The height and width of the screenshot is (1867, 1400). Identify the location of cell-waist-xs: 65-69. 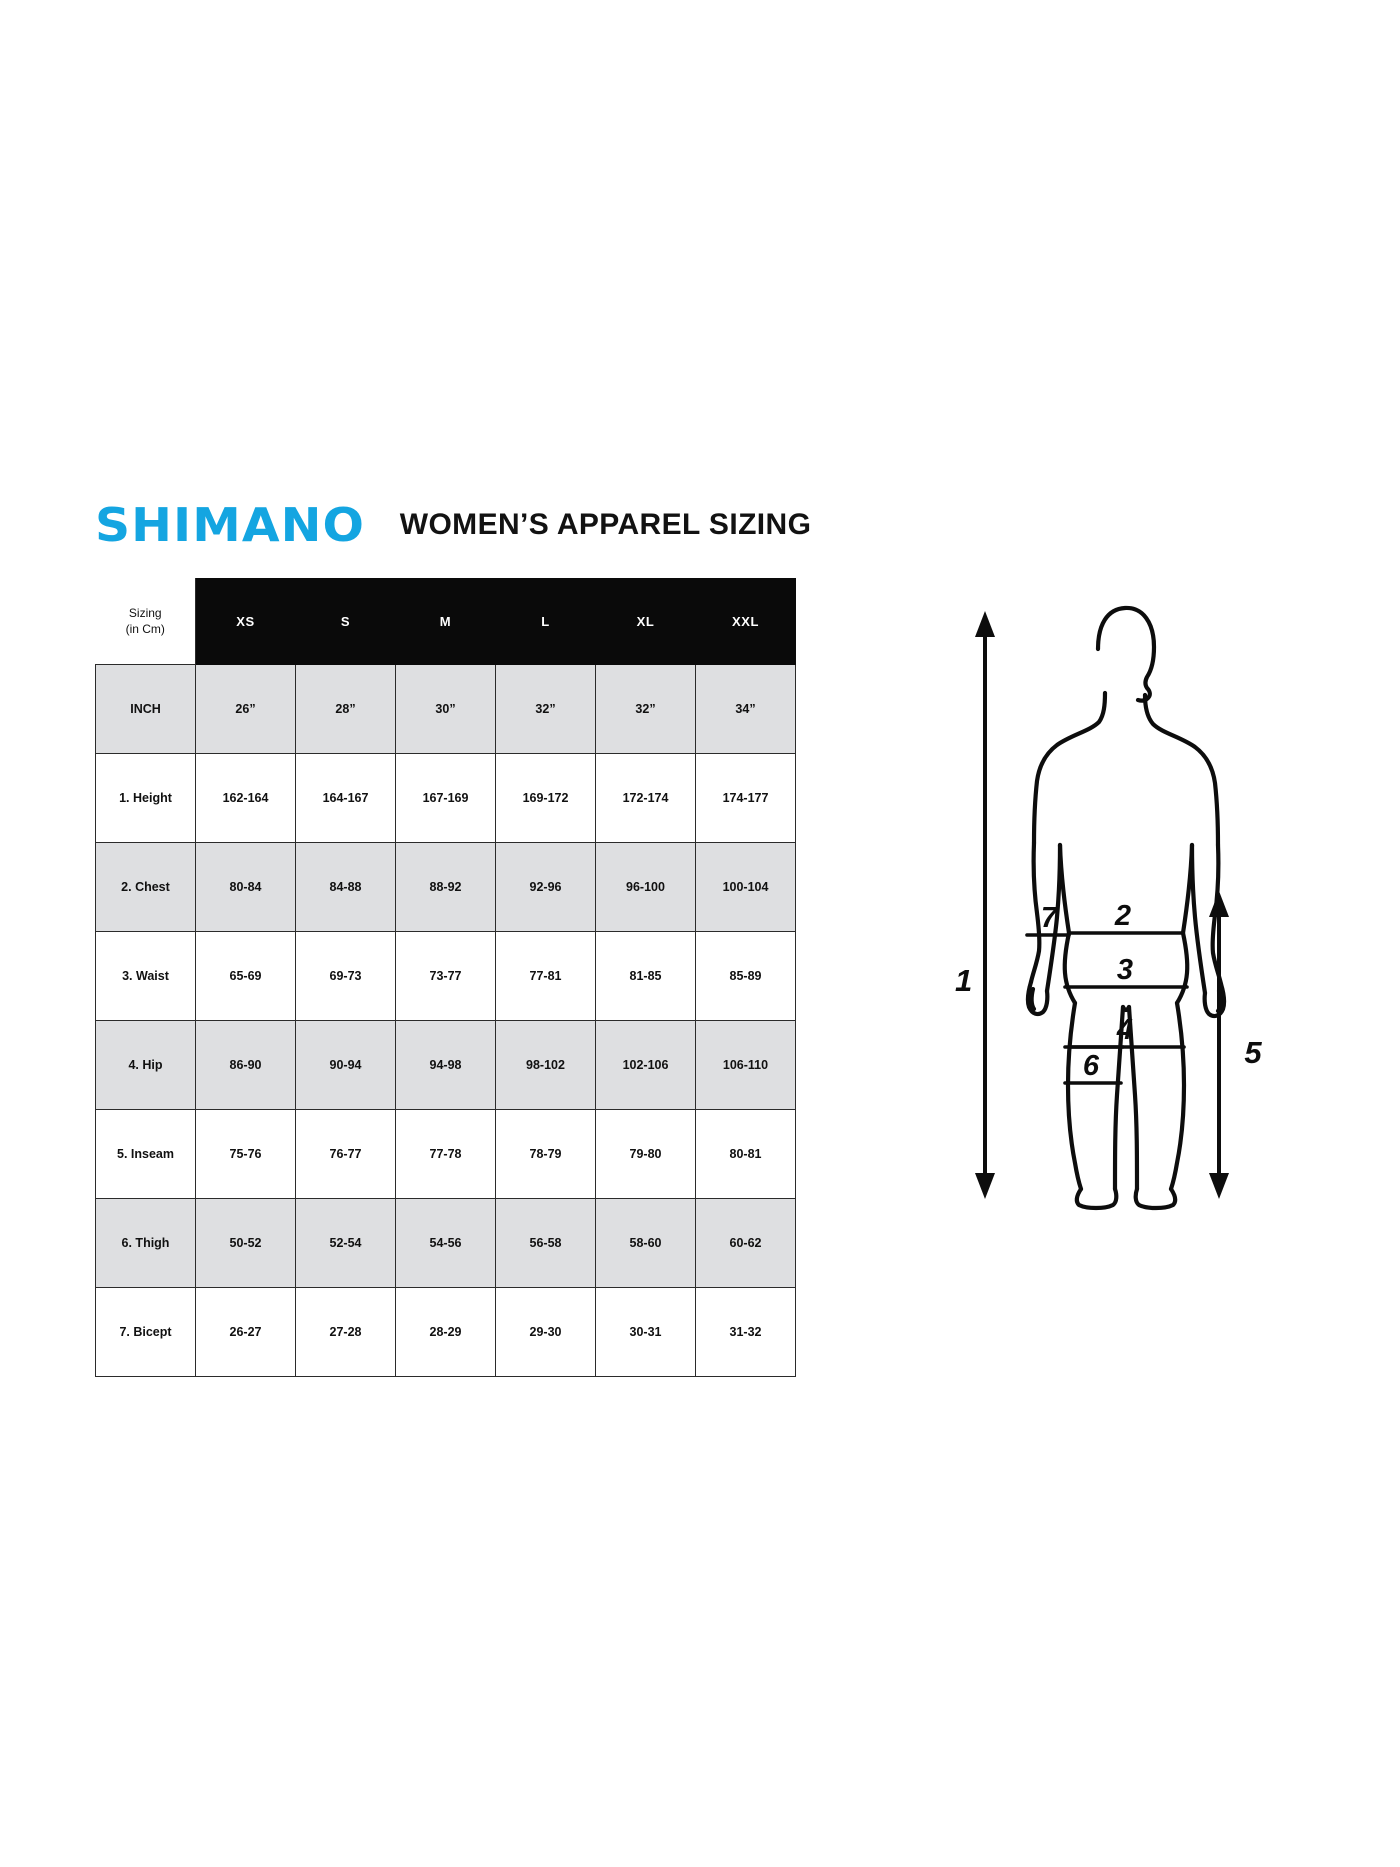
(245, 976).